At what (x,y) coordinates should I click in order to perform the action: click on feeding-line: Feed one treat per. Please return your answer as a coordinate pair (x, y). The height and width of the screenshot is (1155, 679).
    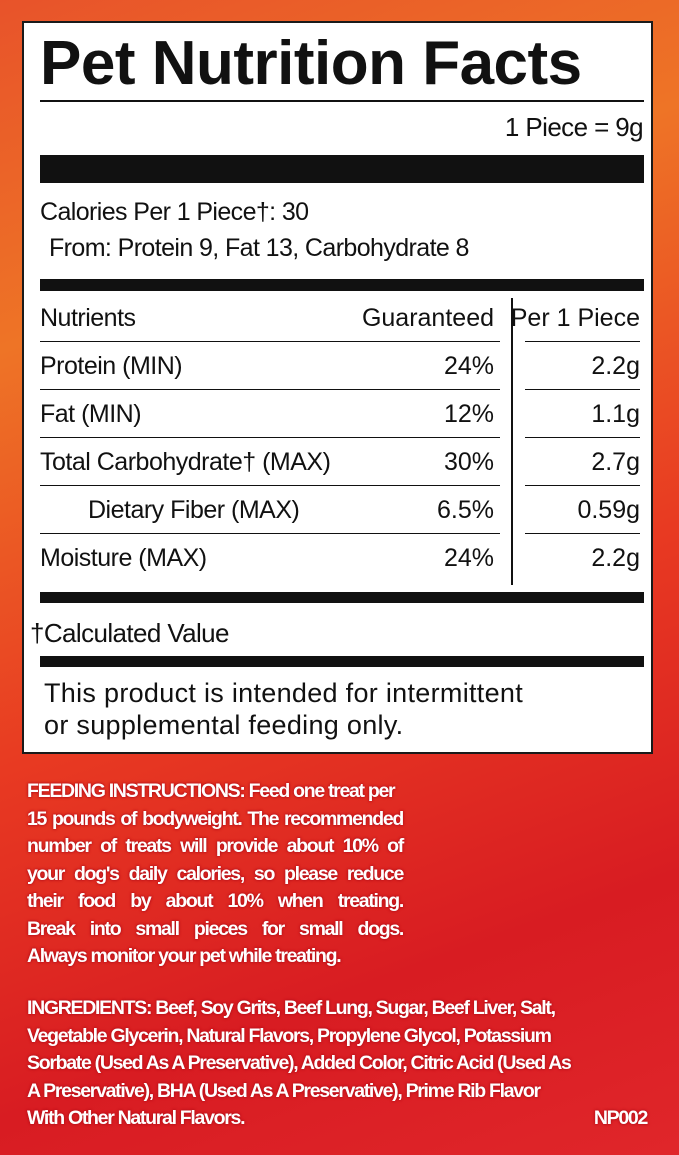
    Looking at the image, I should click on (320, 791).